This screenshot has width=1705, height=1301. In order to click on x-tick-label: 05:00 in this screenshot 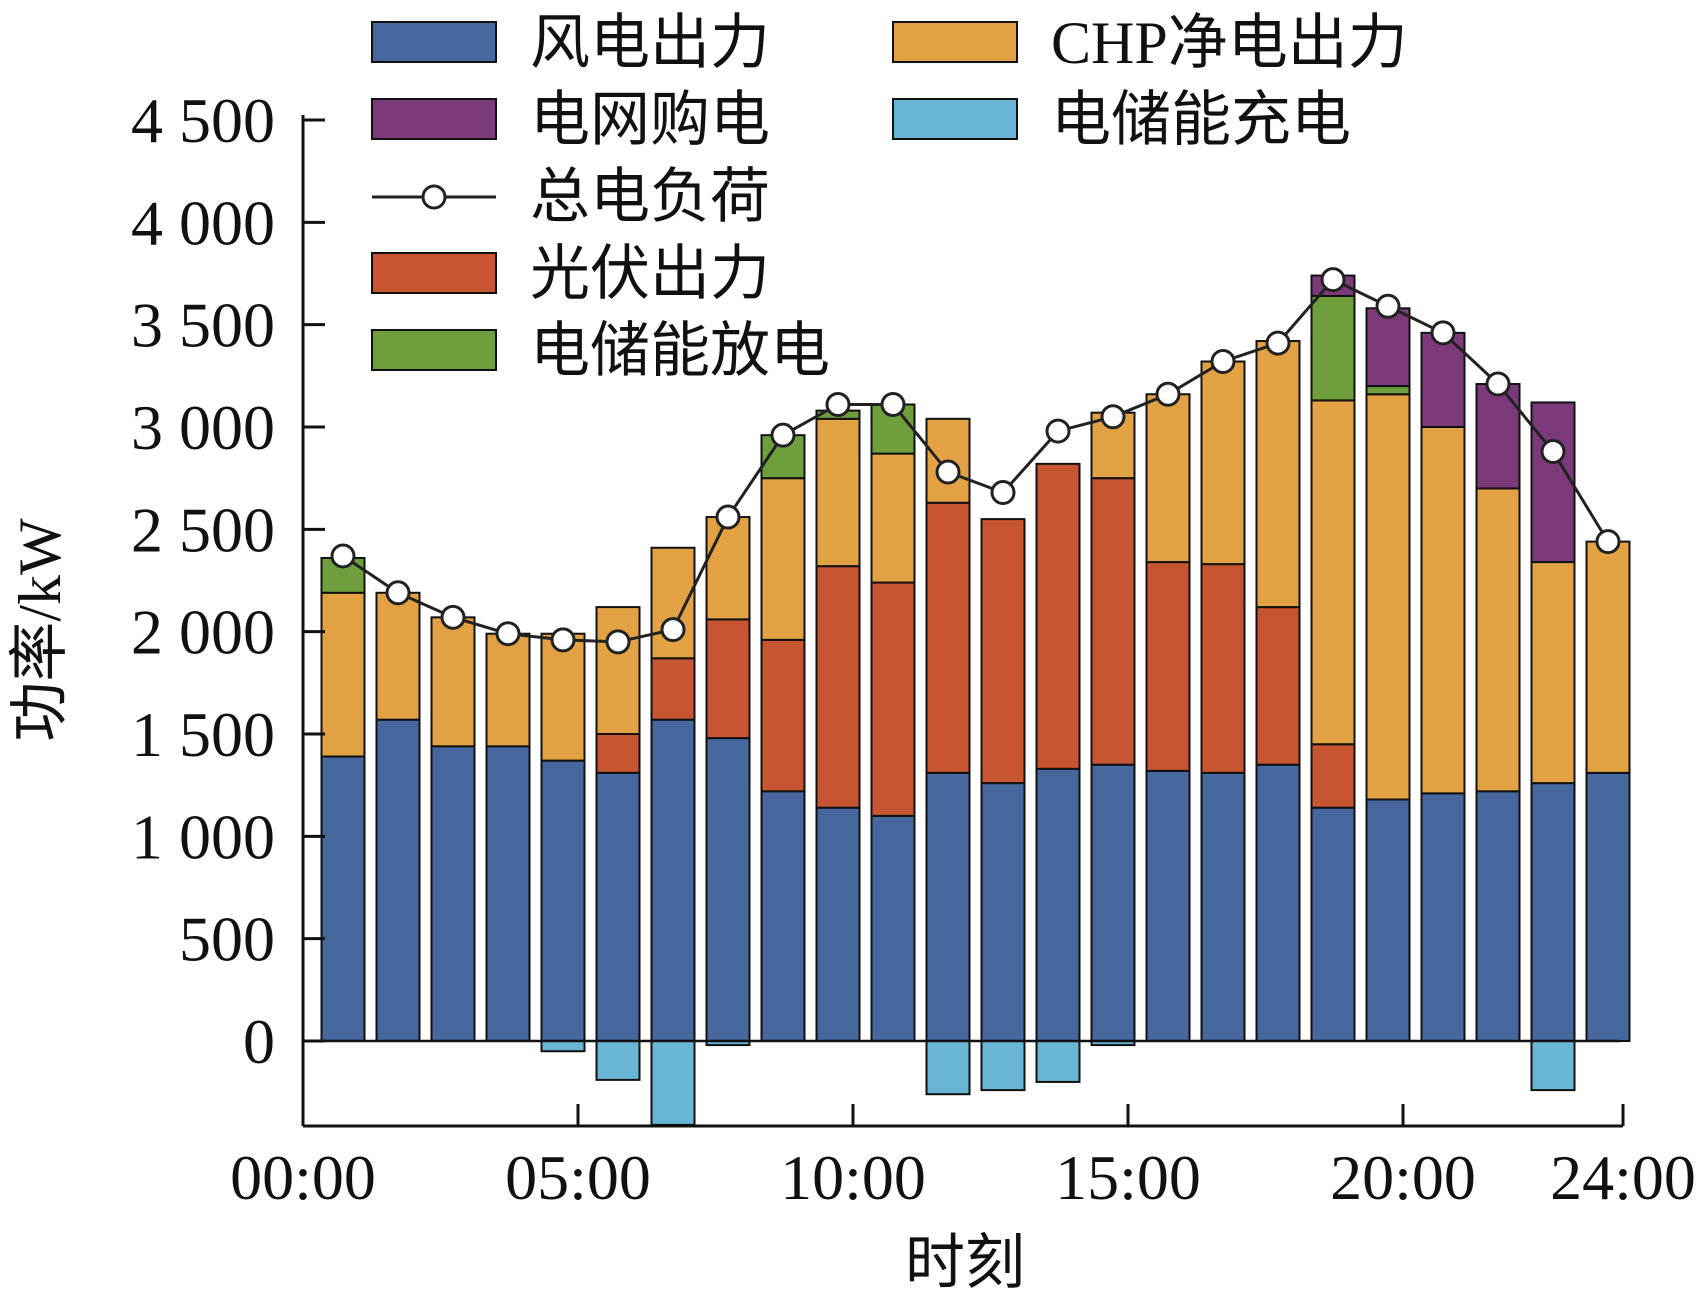, I will do `click(578, 1177)`.